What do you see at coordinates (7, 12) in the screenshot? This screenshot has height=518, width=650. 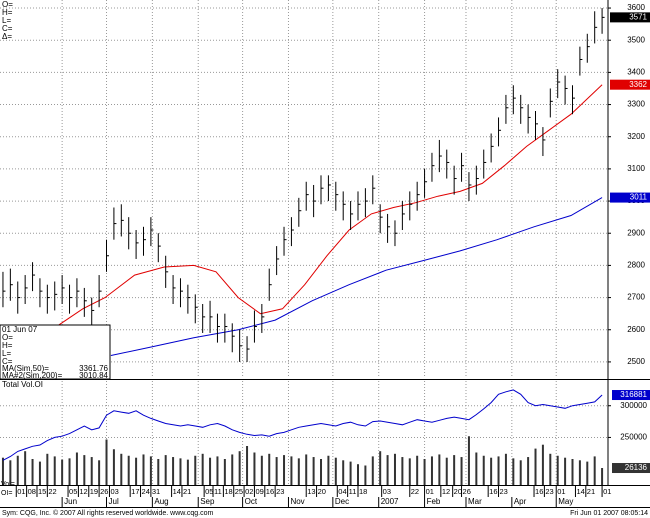 I see `ohlc-label: H=` at bounding box center [7, 12].